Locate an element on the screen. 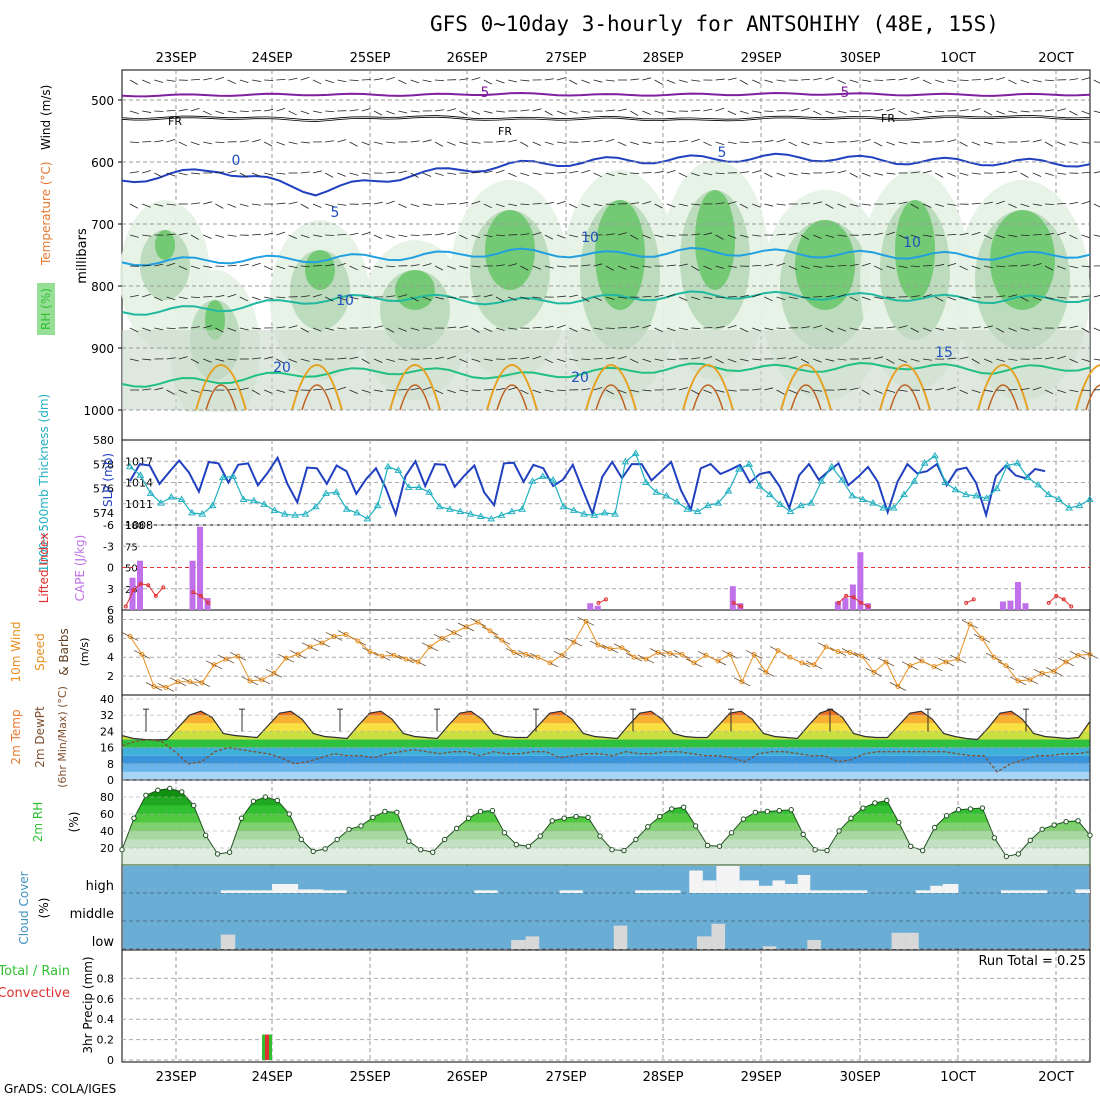  ytick-label-upper: 700 is located at coordinates (102, 225).